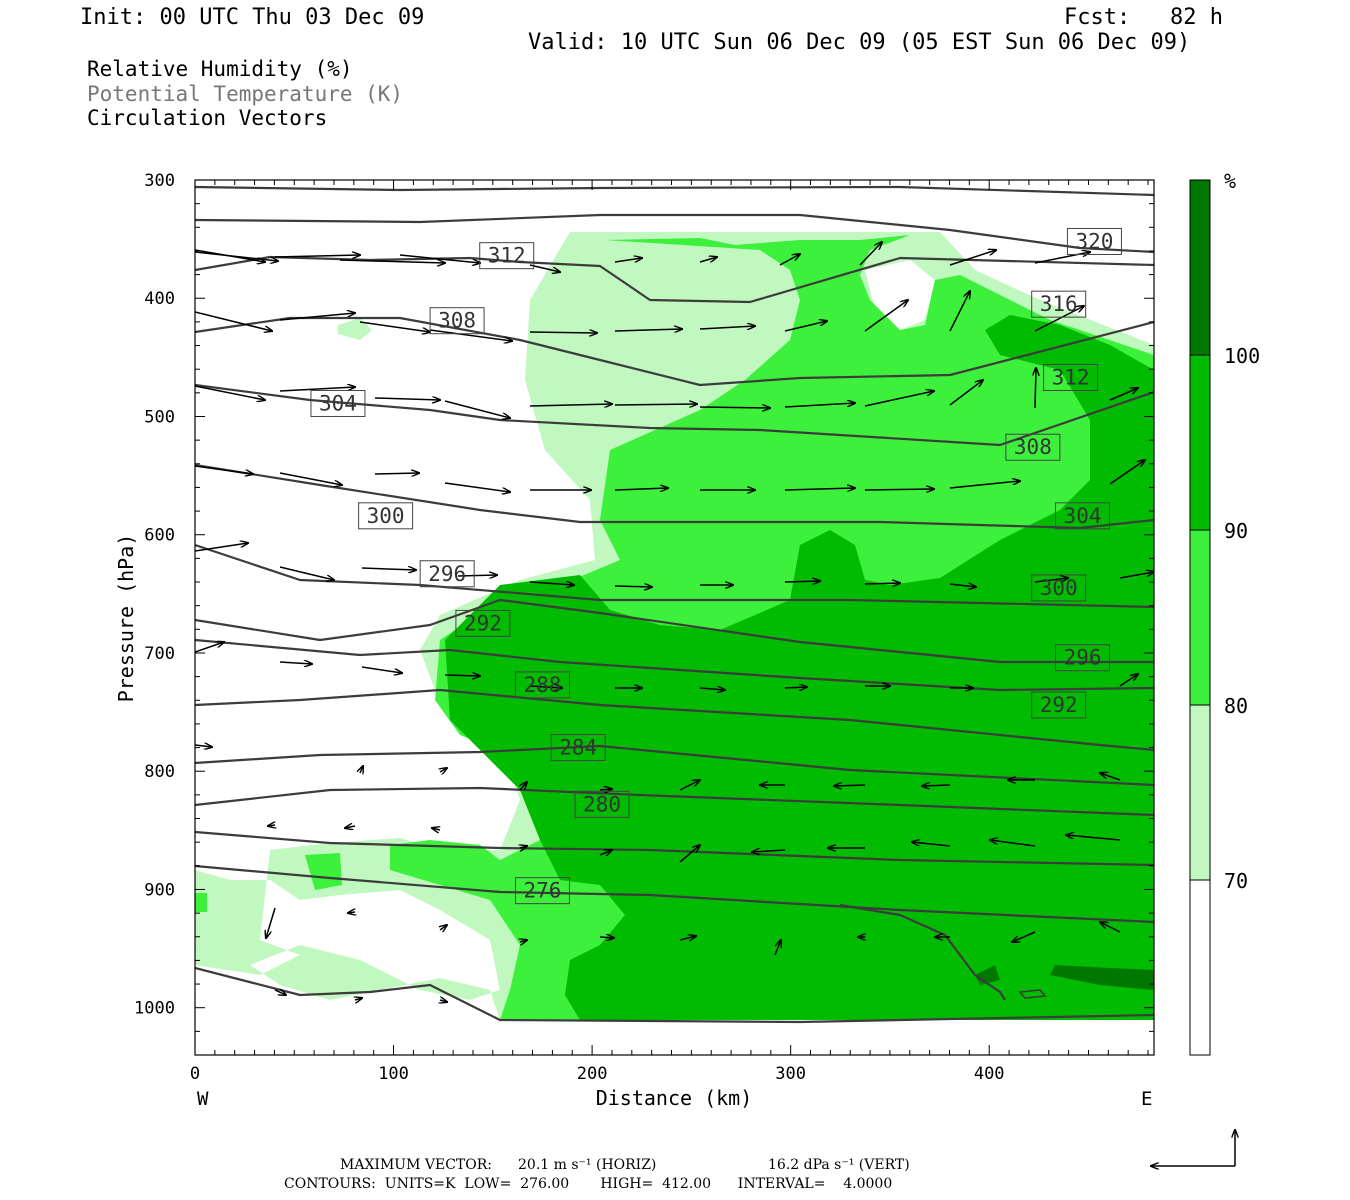  I want to click on x-tick-label: 100, so click(393, 1074).